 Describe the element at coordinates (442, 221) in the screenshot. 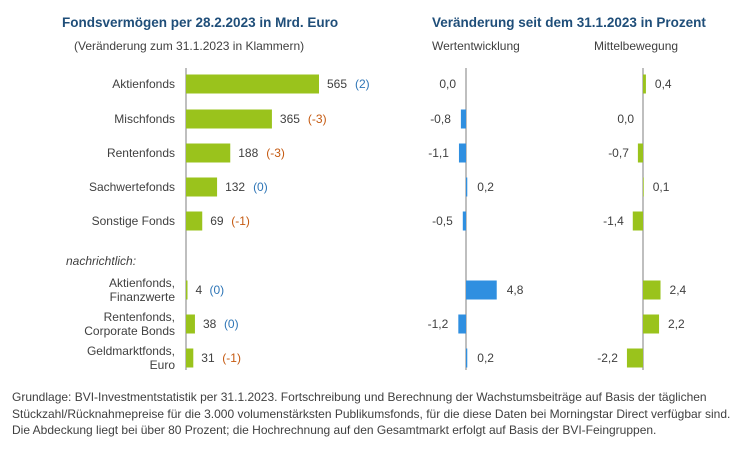

I see `wertentwicklung-value-label: -0,5` at that location.